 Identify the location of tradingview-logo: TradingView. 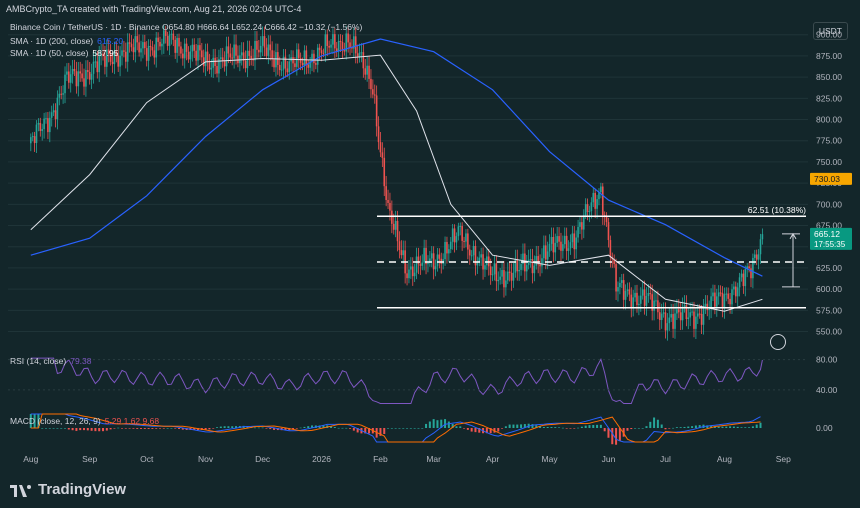
(68, 489).